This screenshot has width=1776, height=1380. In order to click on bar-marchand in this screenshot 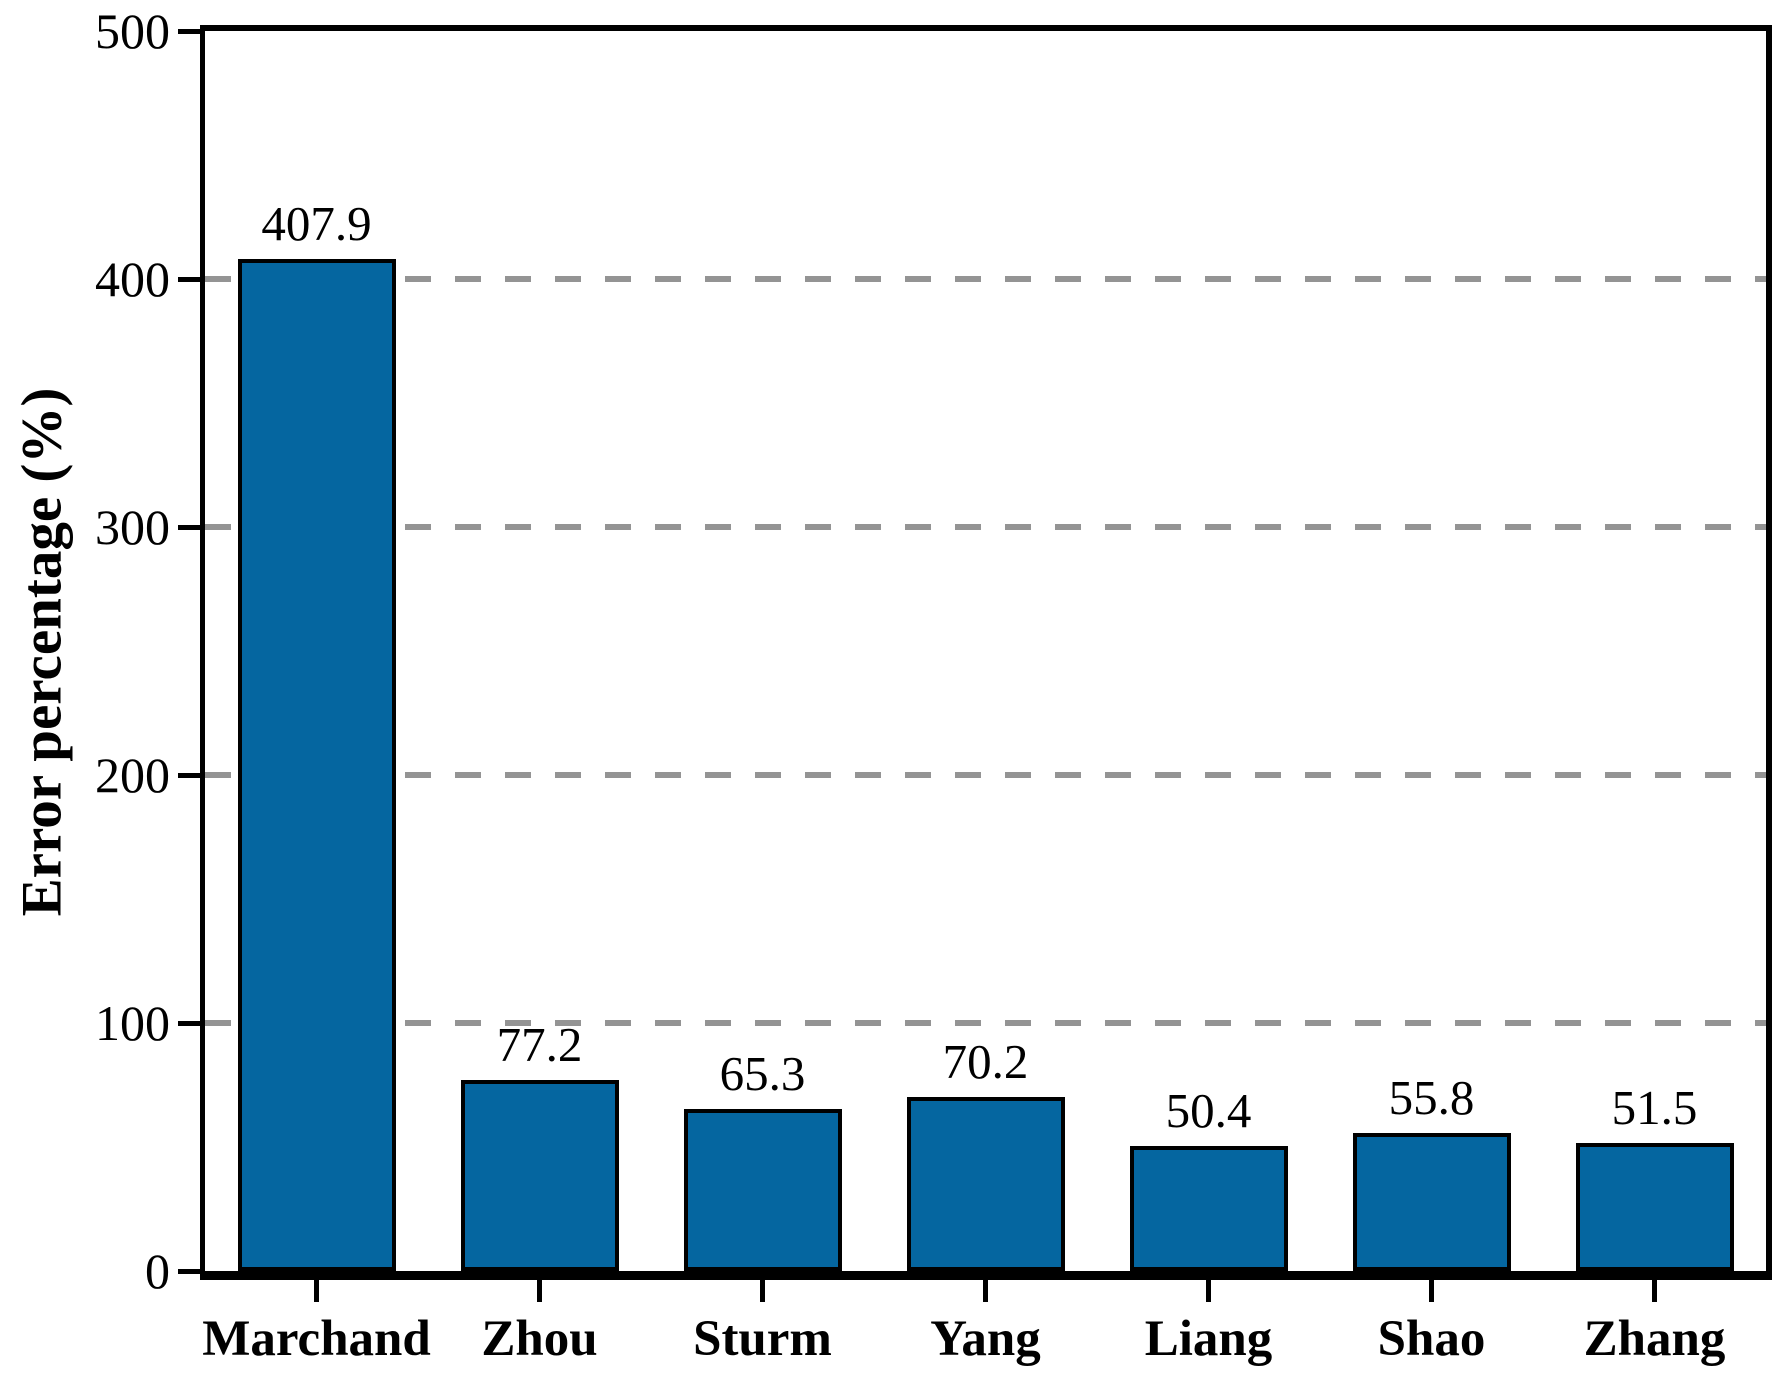, I will do `click(316, 765)`.